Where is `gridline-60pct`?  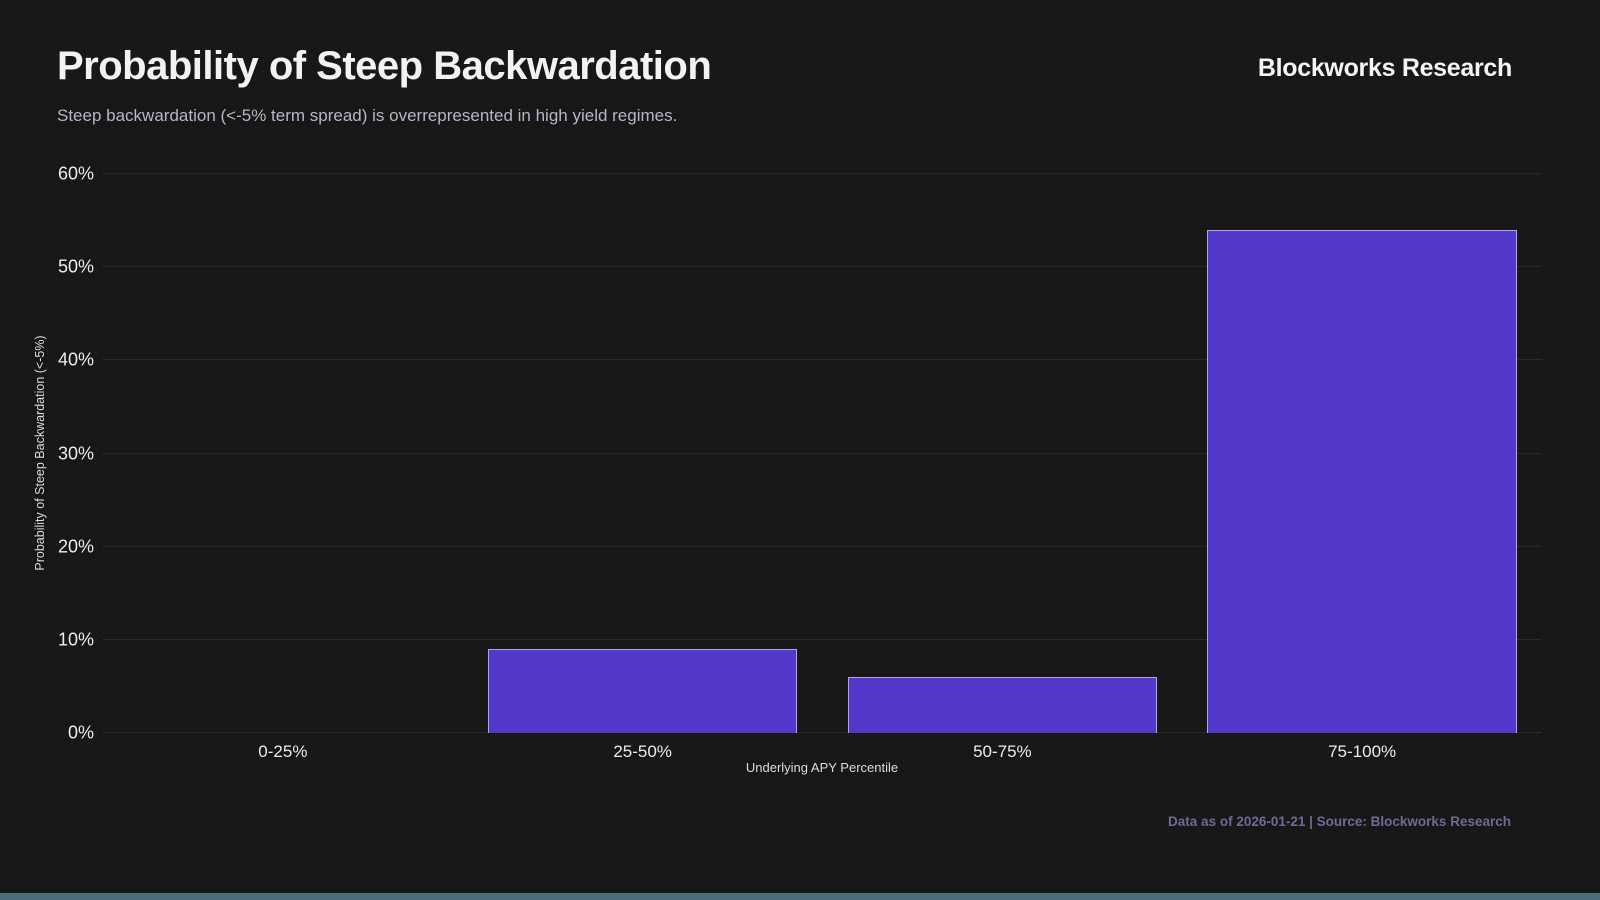 gridline-60pct is located at coordinates (822, 173).